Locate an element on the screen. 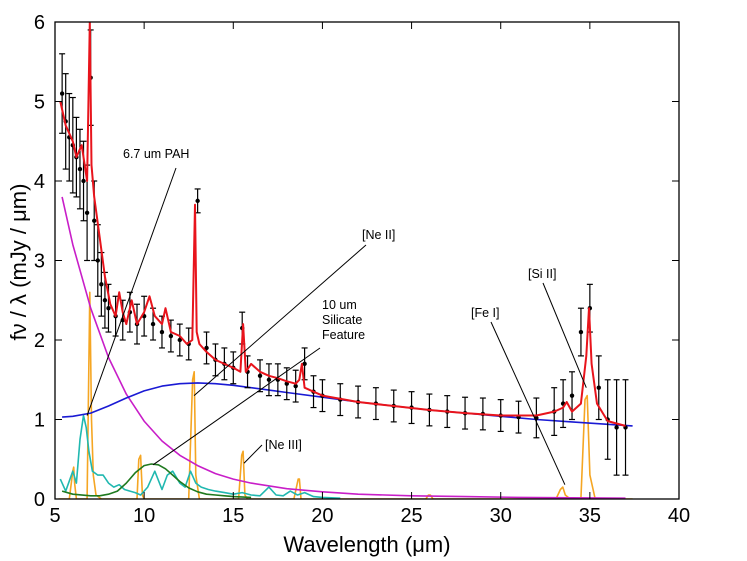 The width and height of the screenshot is (747, 561). x-tick-label: 15 is located at coordinates (233, 516).